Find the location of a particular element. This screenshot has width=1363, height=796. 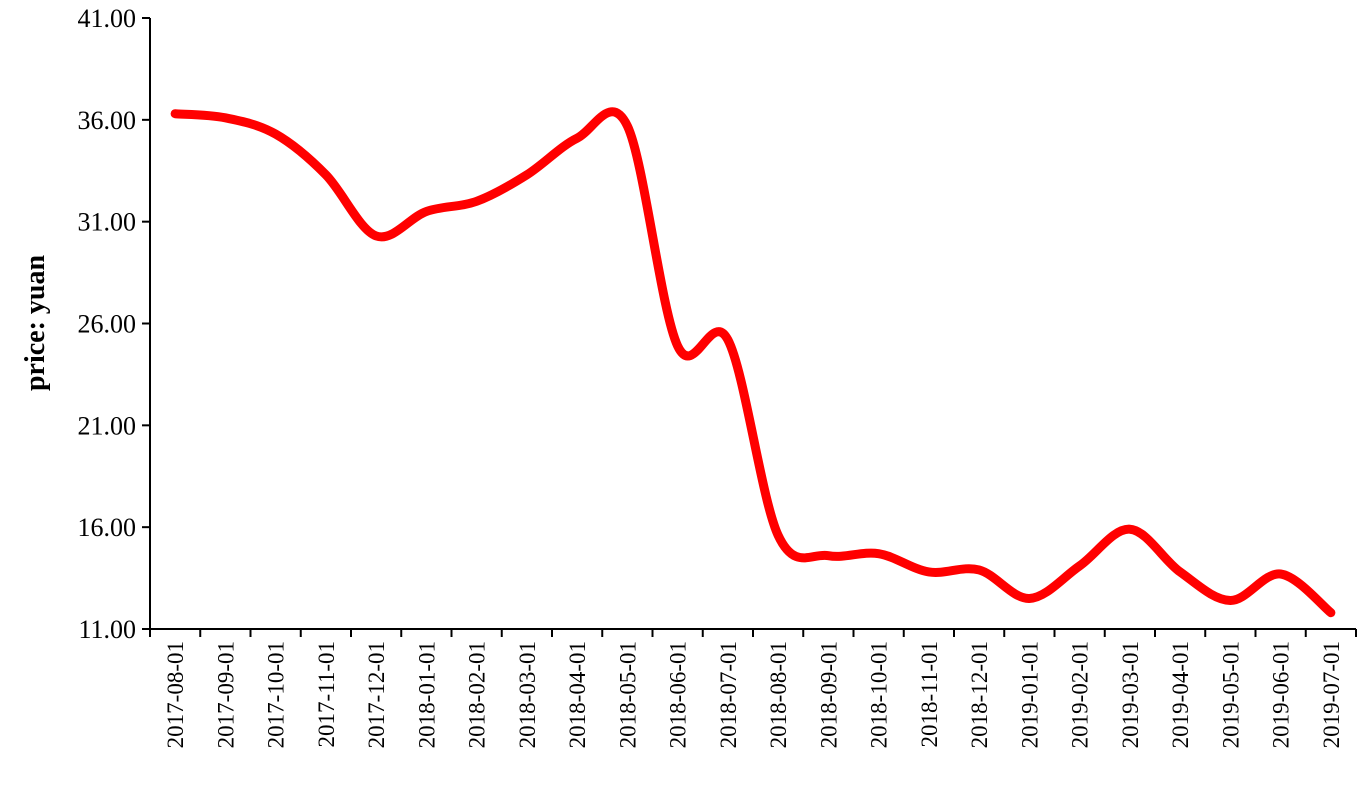

x-tick-label: 2017-12-01 is located at coordinates (376, 694).